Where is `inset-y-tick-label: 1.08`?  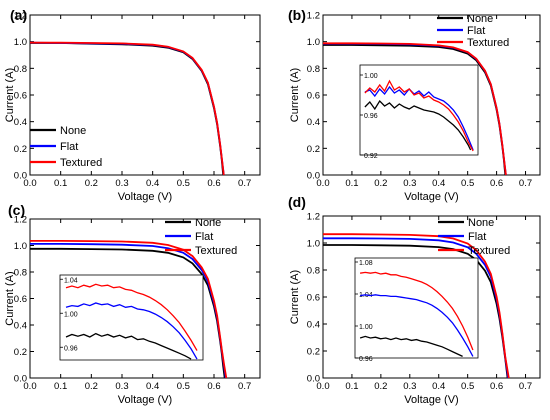 inset-y-tick-label: 1.08 is located at coordinates (366, 263).